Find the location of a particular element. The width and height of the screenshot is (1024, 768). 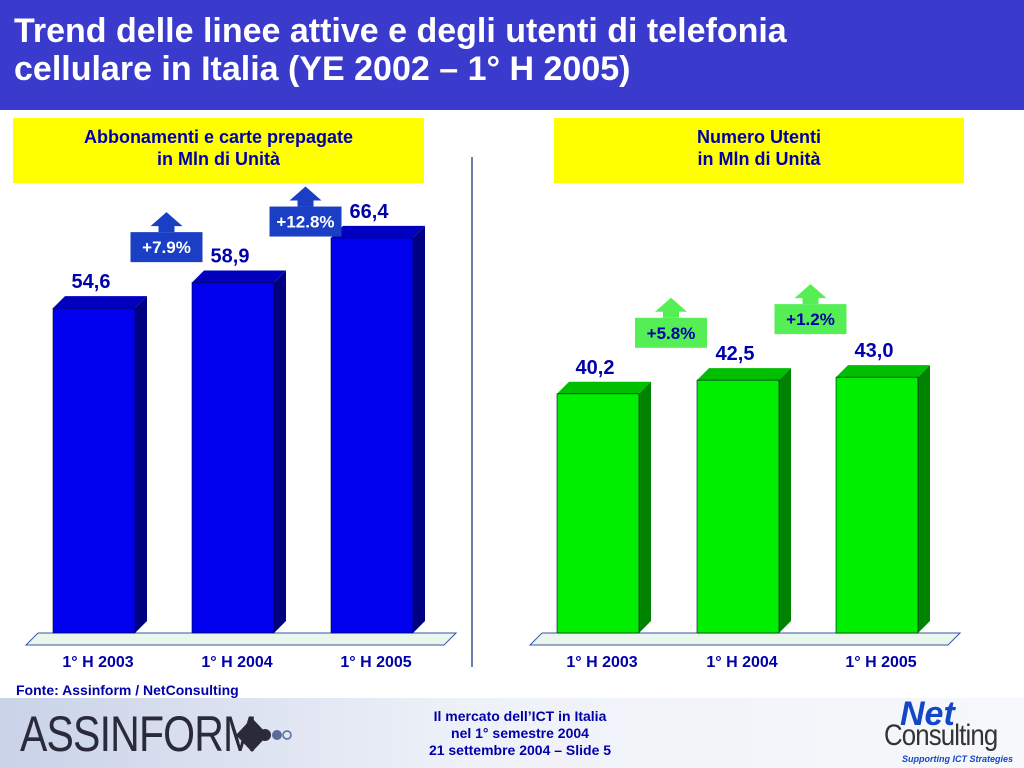

assinform-logo: ASSINFORM is located at coordinates (138, 734).